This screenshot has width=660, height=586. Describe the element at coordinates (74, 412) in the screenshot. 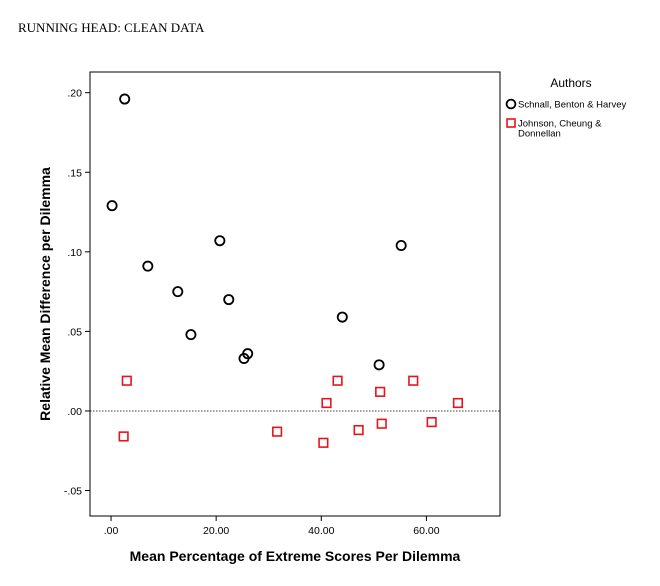

I see `y-tick-label: .00` at that location.